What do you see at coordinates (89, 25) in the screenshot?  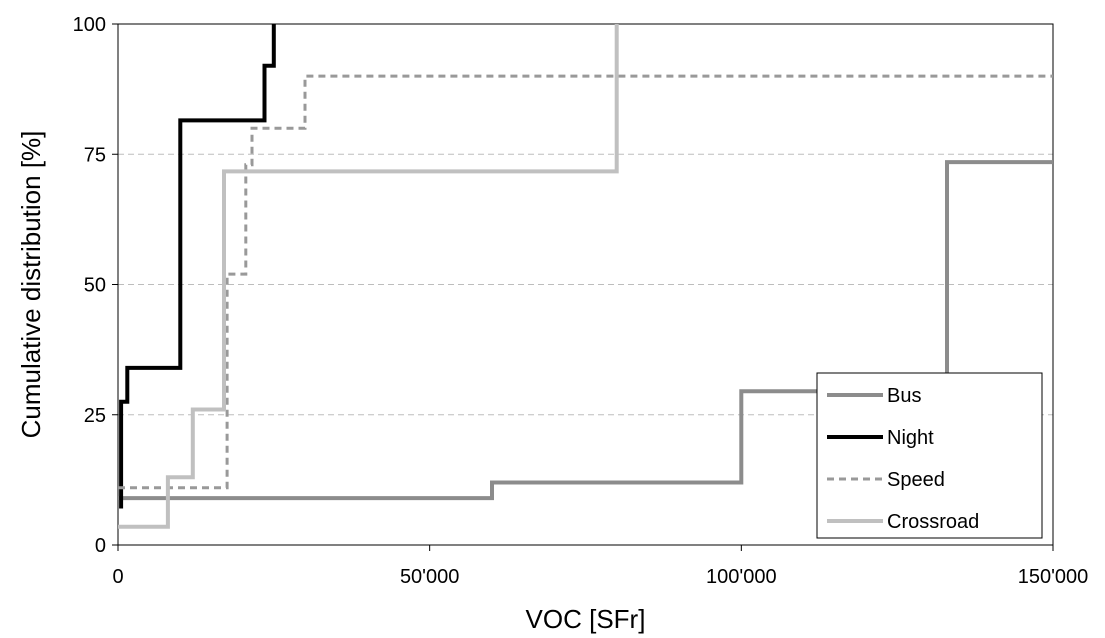 I see `y-tick-label: 100` at bounding box center [89, 25].